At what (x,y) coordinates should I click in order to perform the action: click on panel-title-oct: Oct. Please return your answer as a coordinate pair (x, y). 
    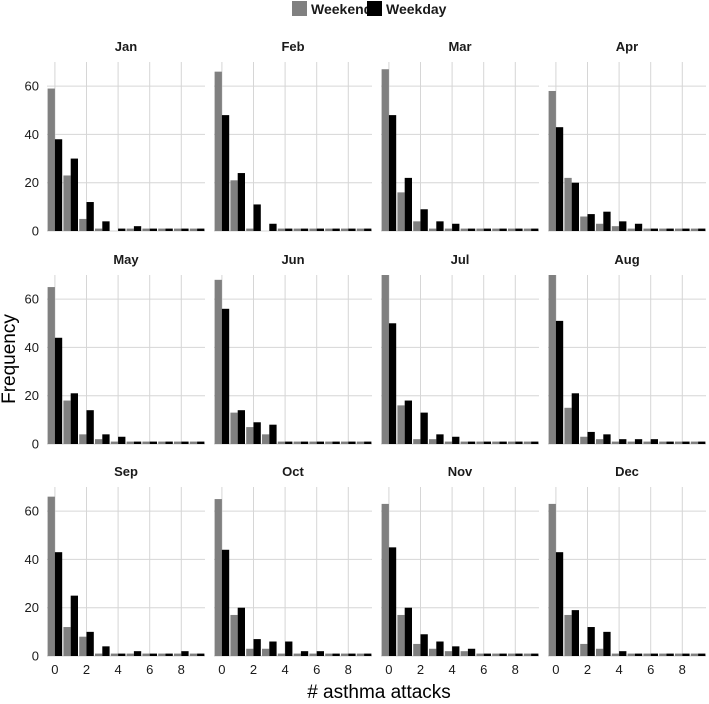
    Looking at the image, I should click on (293, 471).